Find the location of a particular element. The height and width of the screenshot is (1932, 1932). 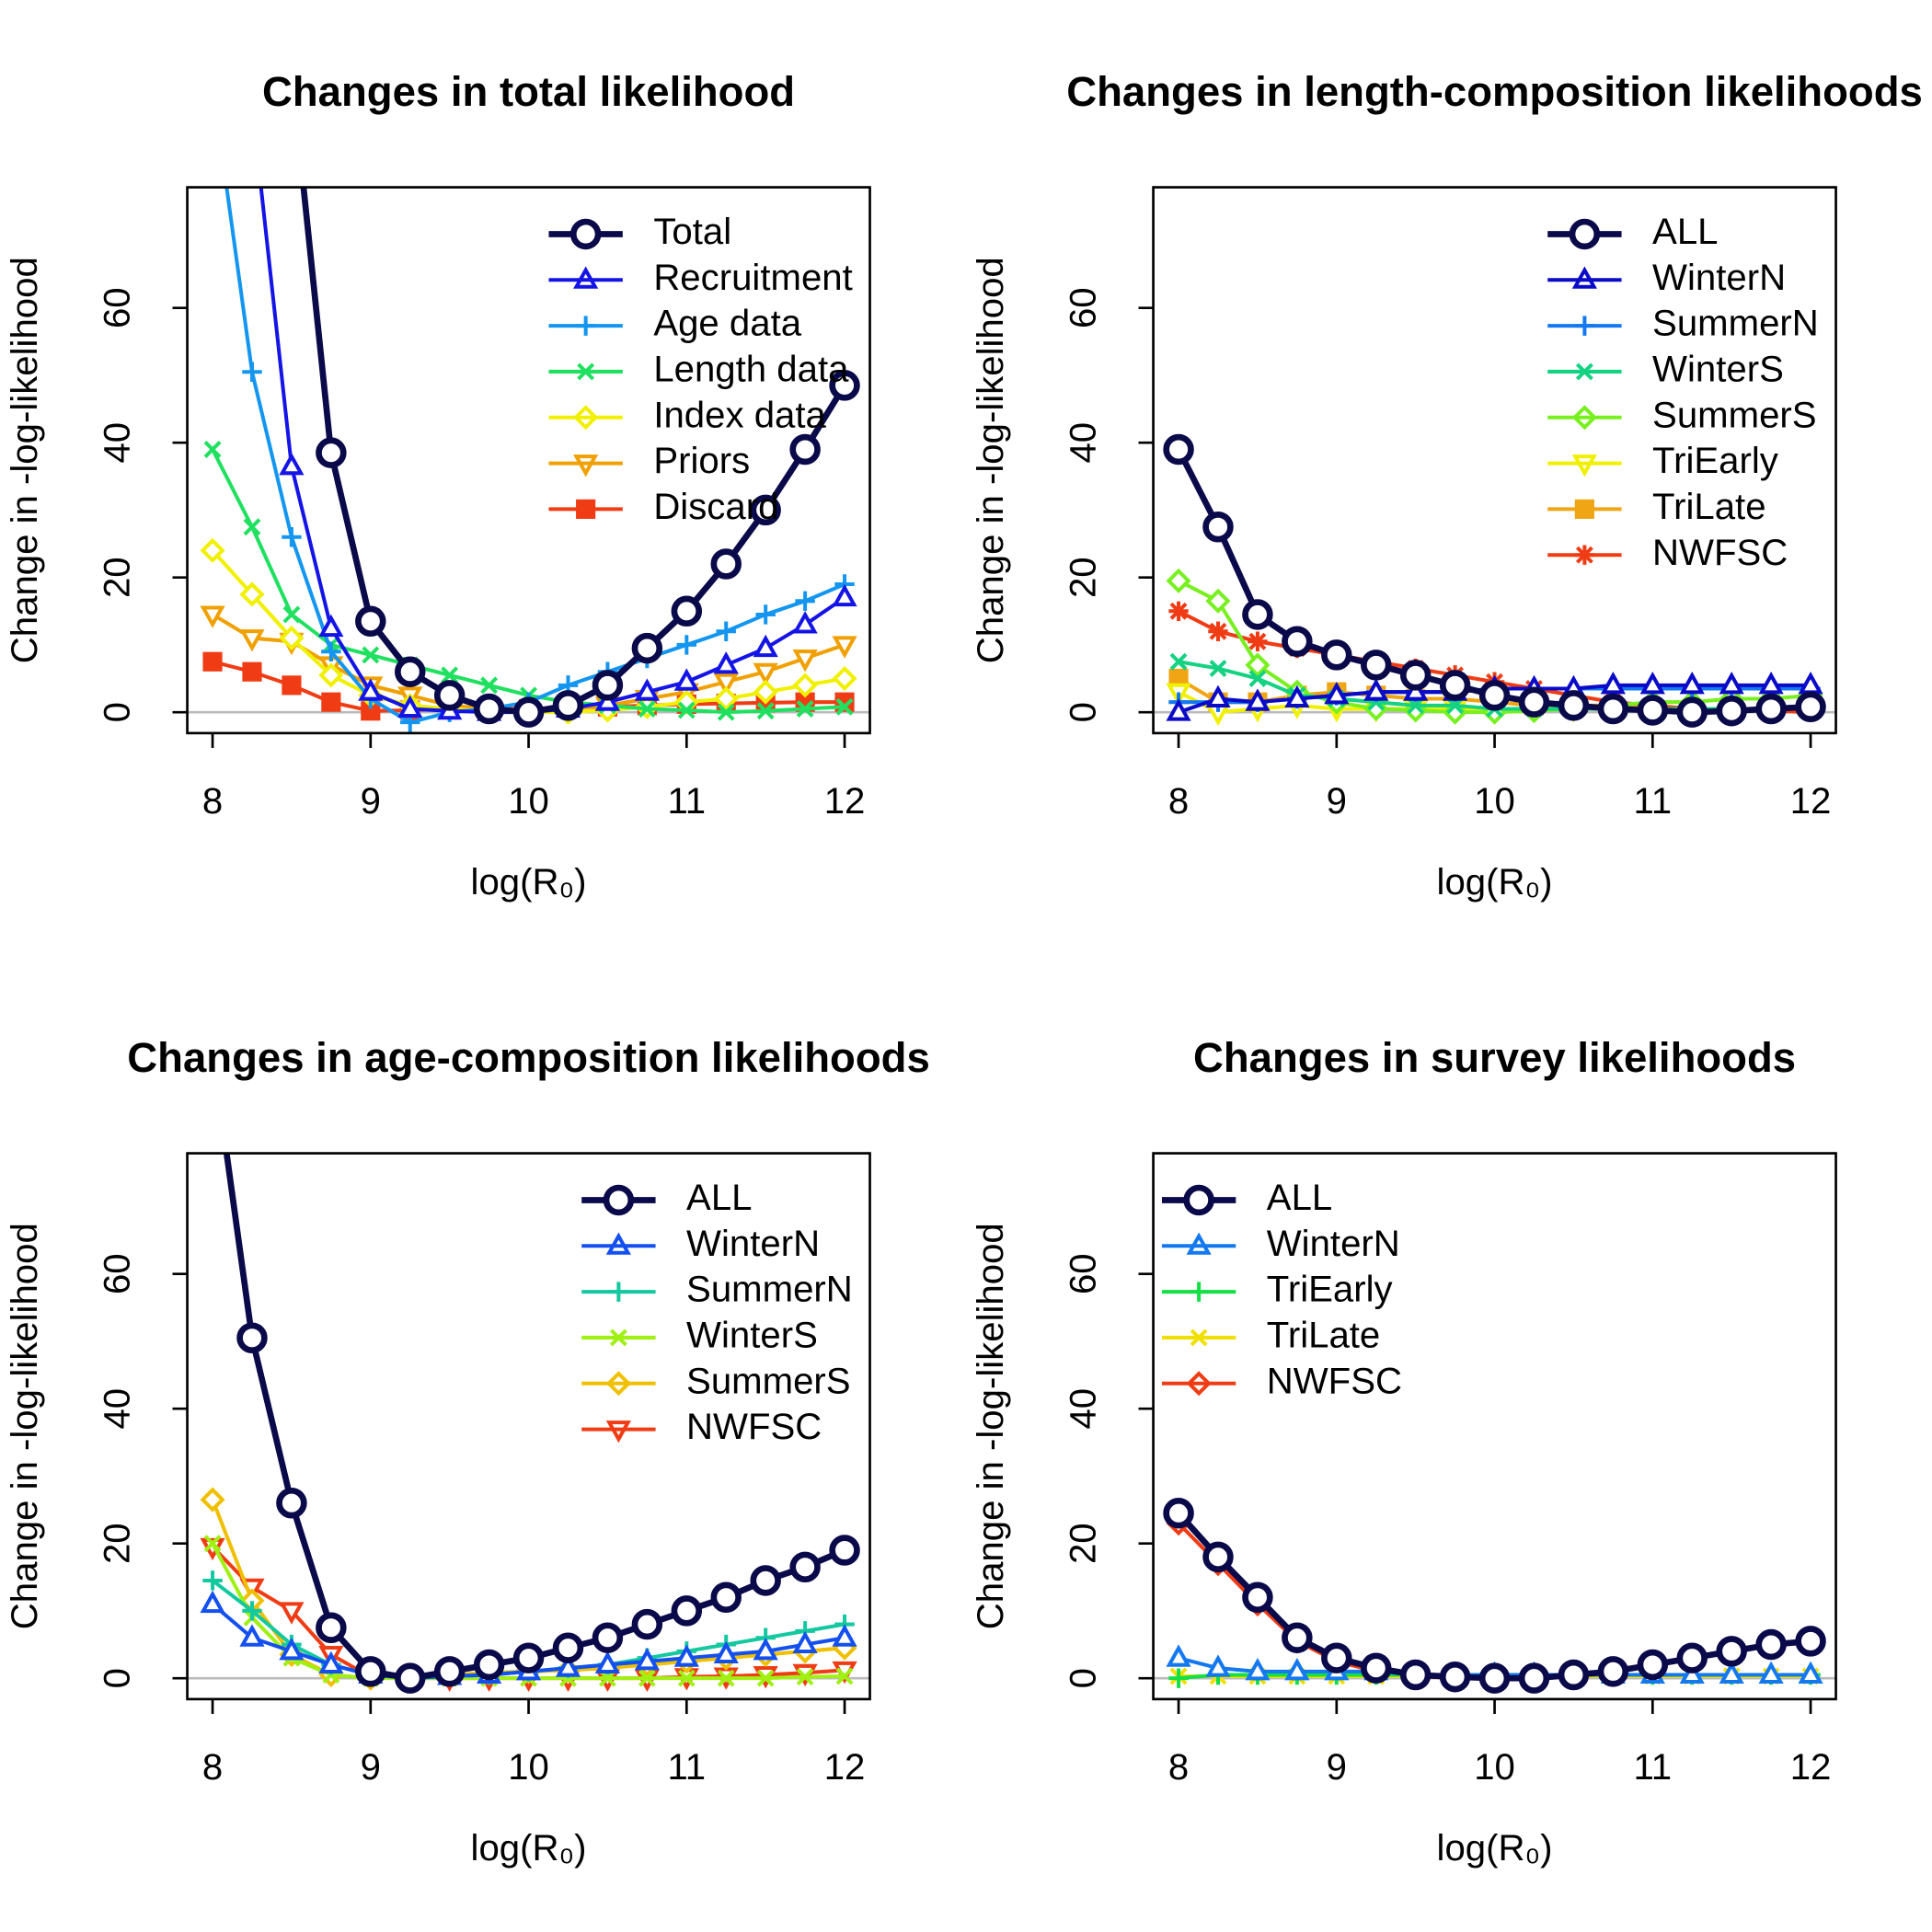

x-tick-label: 9 is located at coordinates (371, 1767).